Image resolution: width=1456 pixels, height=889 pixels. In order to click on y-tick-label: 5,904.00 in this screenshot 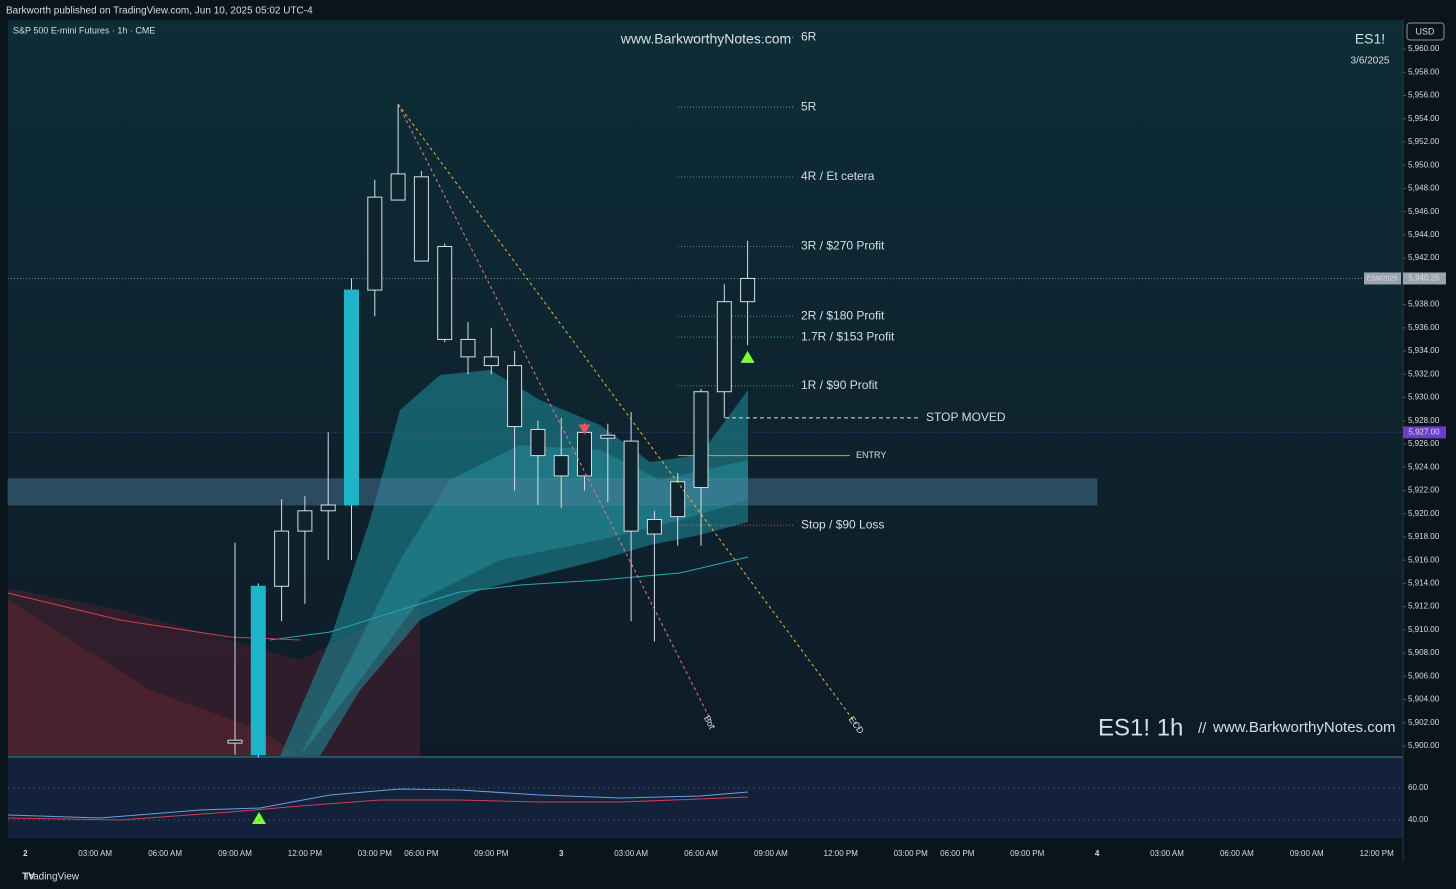, I will do `click(1424, 699)`.